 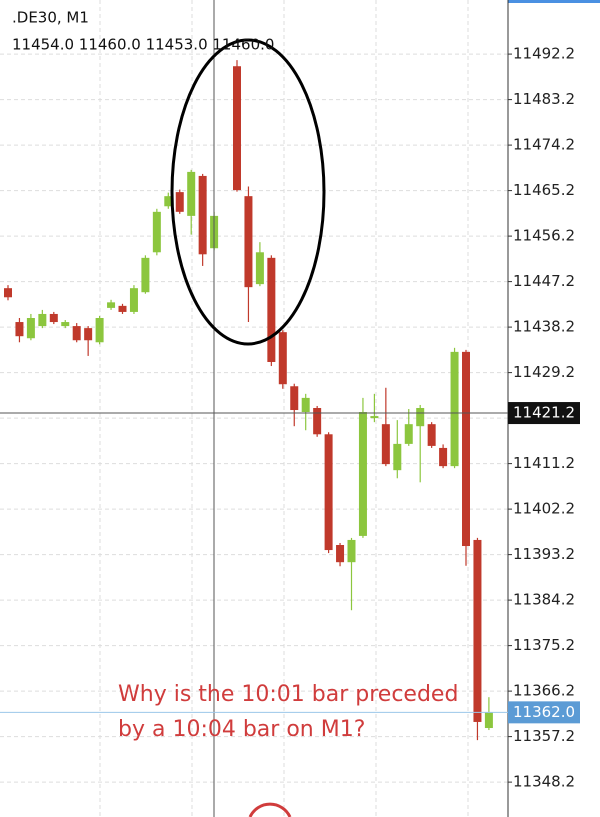 What do you see at coordinates (50, 18) in the screenshot?
I see `chart-title: .DE30, M1` at bounding box center [50, 18].